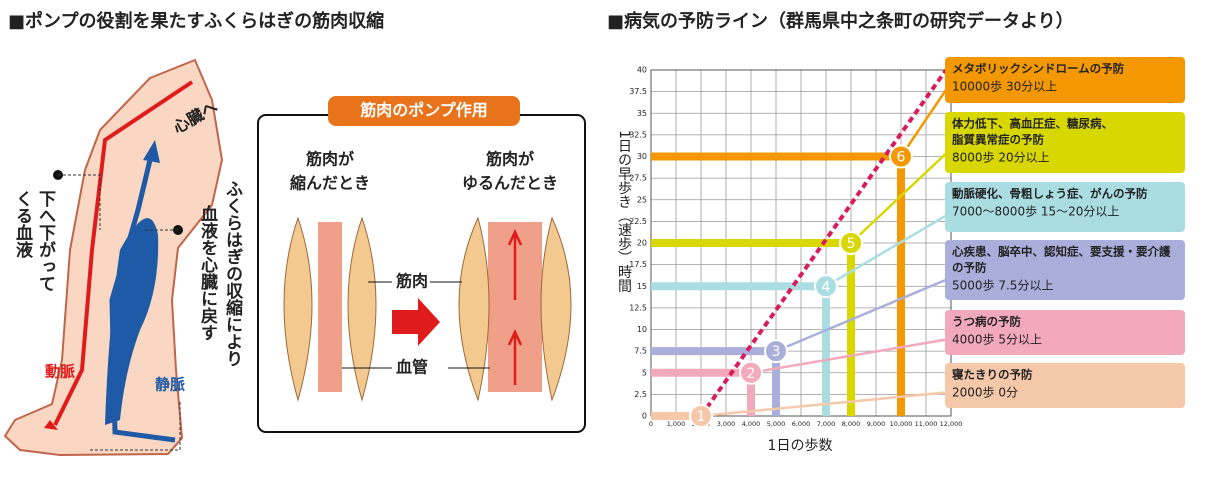 This screenshot has width=1207, height=491. Describe the element at coordinates (170, 385) in the screenshot. I see `vein-label: 静脈` at that location.